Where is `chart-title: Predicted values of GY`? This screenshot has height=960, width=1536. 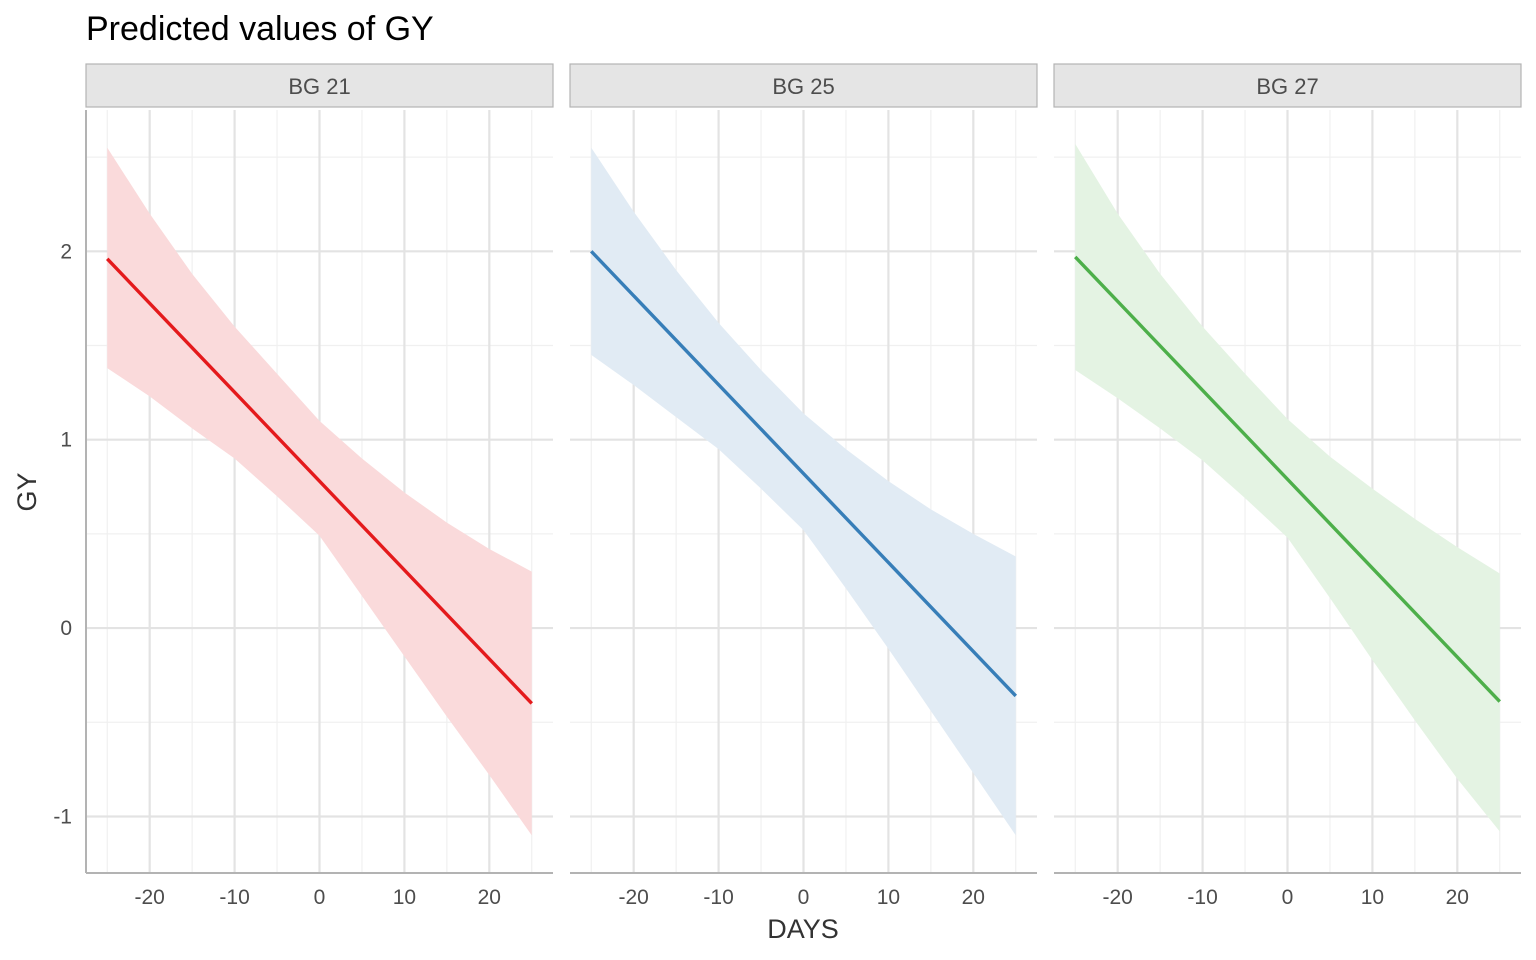
chart-title: Predicted values of GY is located at coordinates (260, 29).